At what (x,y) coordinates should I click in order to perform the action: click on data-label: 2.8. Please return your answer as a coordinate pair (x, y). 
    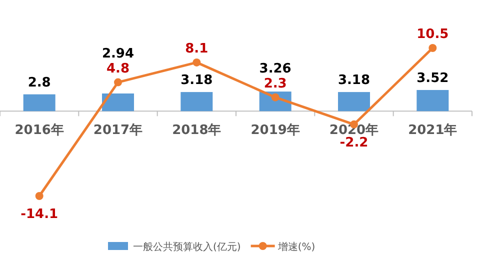
    Looking at the image, I should click on (39, 82).